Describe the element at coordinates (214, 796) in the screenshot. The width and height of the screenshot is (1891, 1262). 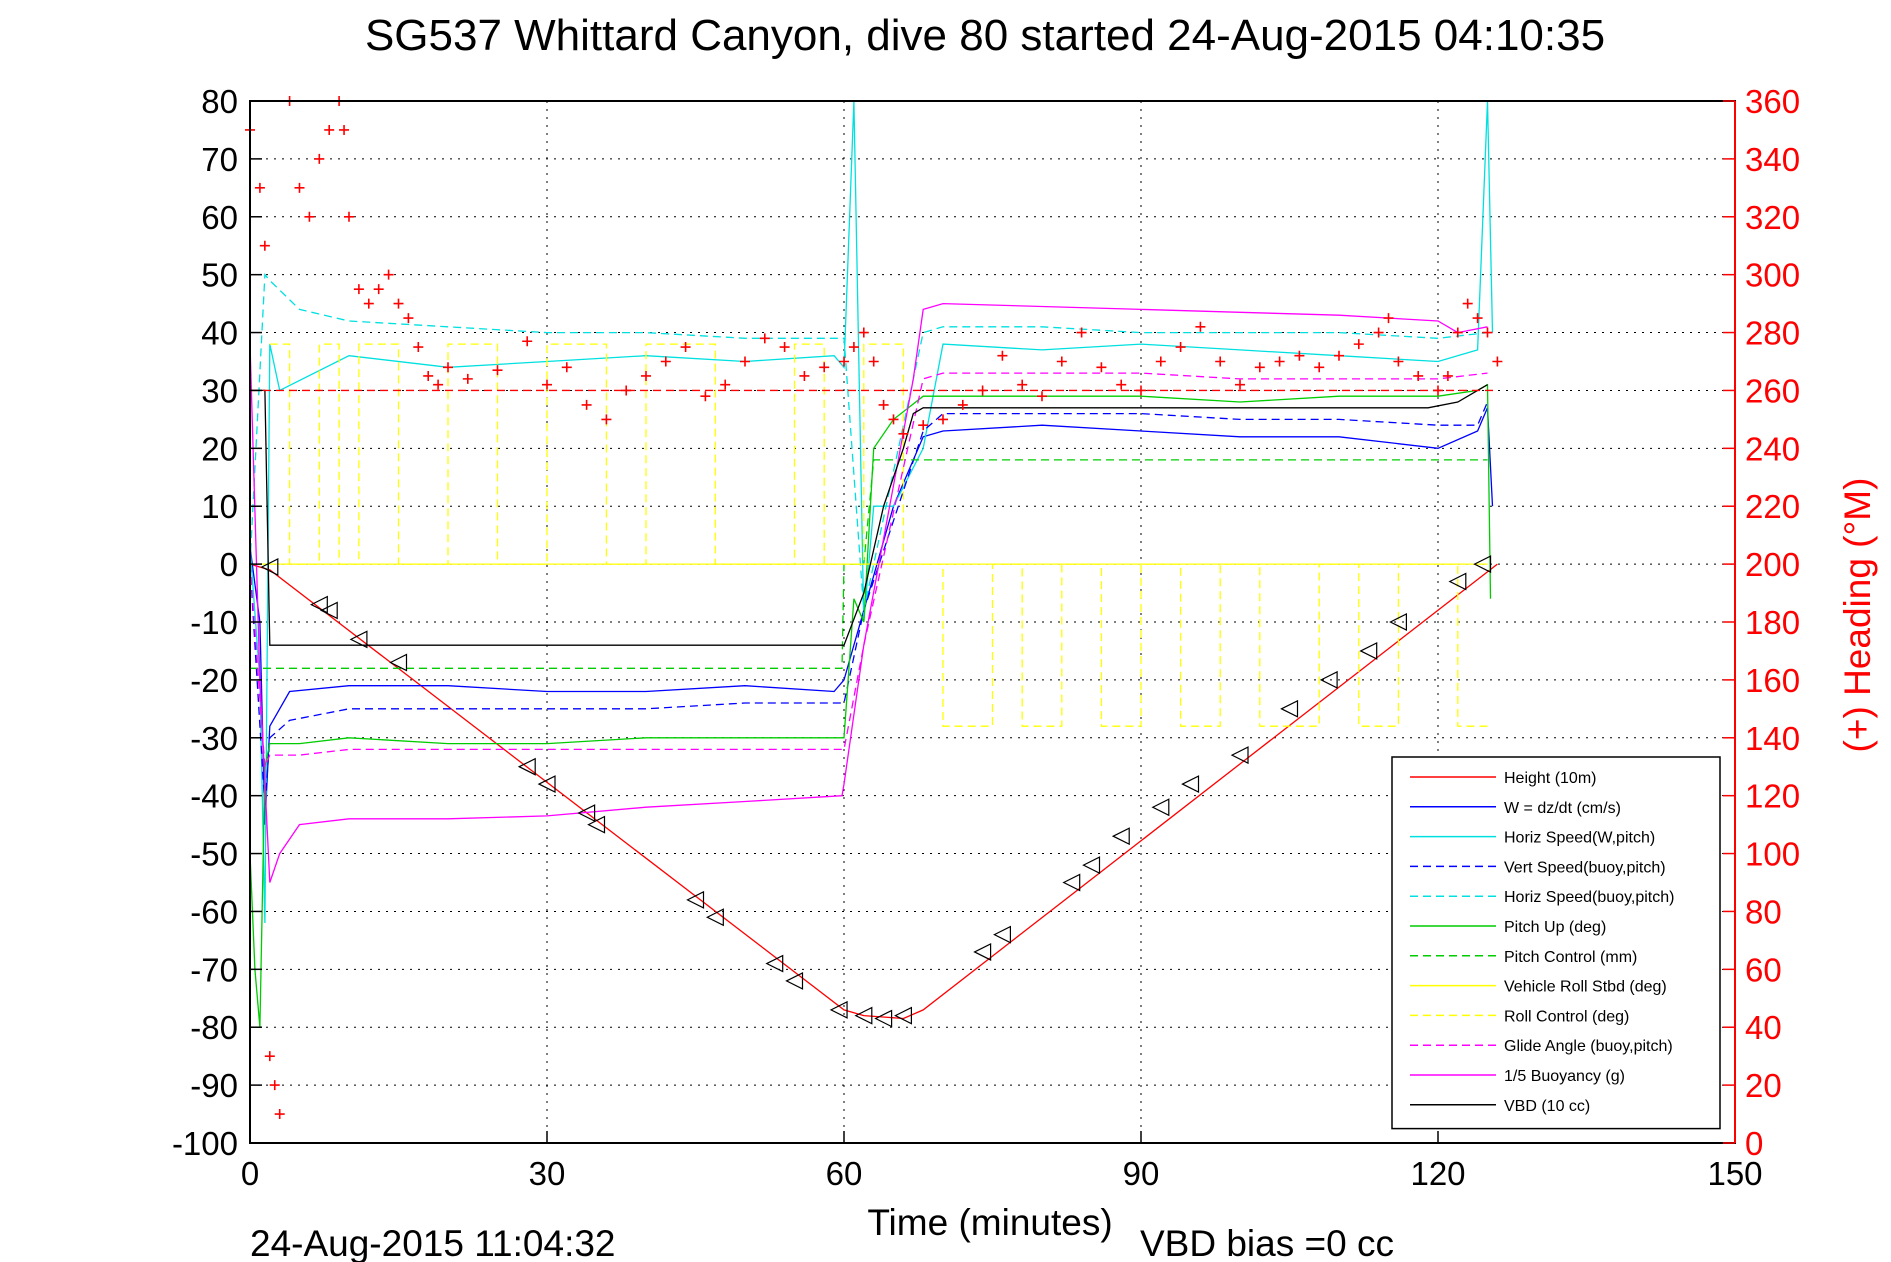
I see `y-tick-label: -40` at that location.